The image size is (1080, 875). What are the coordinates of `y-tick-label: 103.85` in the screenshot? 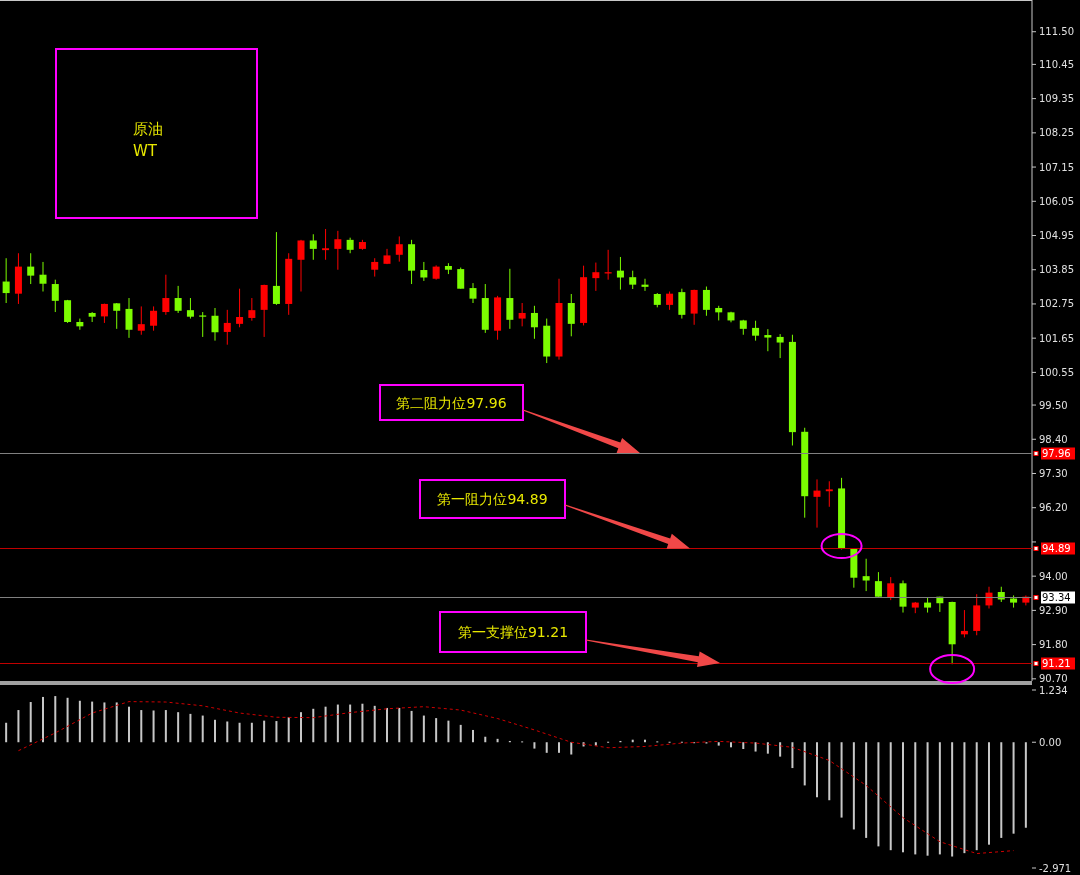 It's located at (1056, 270).